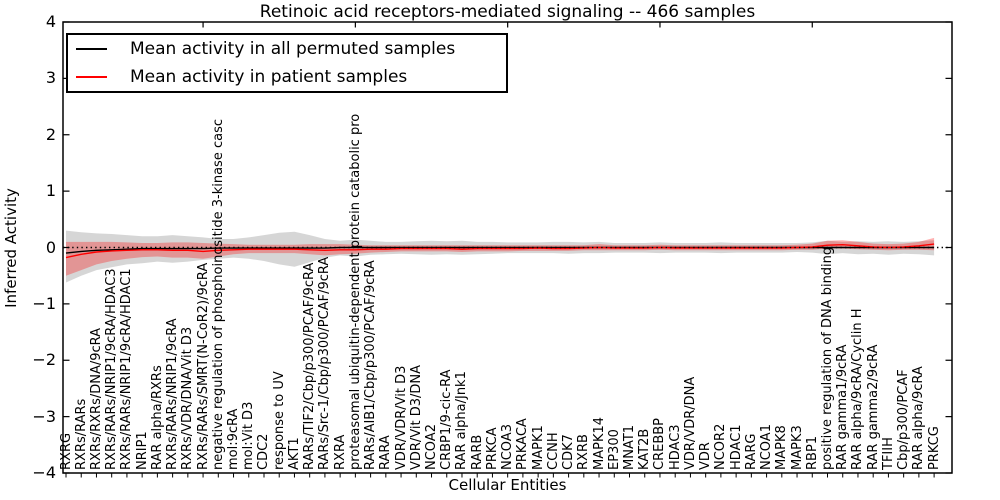 The height and width of the screenshot is (500, 1000). What do you see at coordinates (721, 446) in the screenshot?
I see `x-tick-label: NCOR2` at bounding box center [721, 446].